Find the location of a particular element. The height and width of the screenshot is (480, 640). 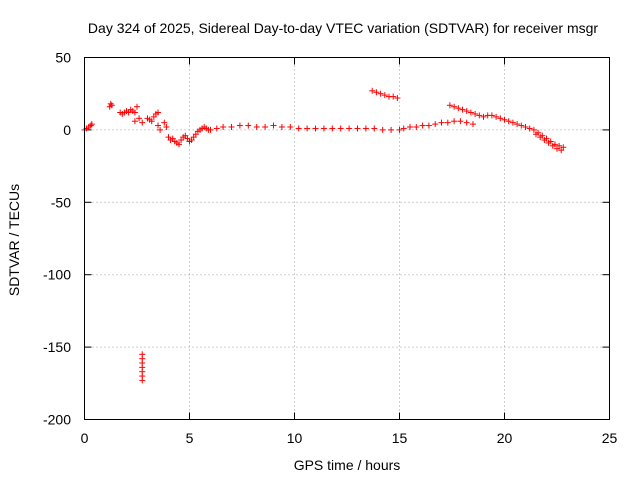

x-tick-label: 5 is located at coordinates (190, 438).